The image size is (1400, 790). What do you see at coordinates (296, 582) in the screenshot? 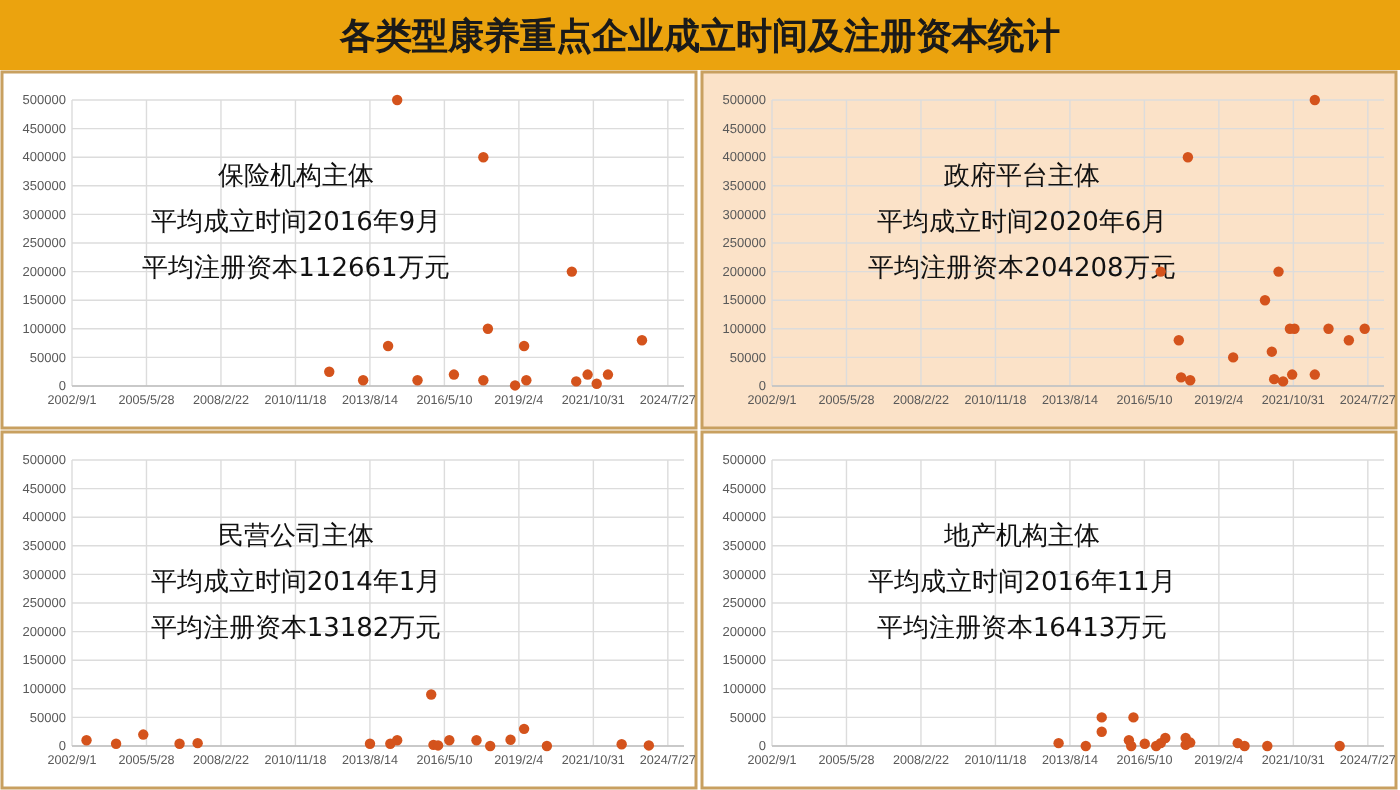
I see `annotation: 平均成立时间2014年1月` at bounding box center [296, 582].